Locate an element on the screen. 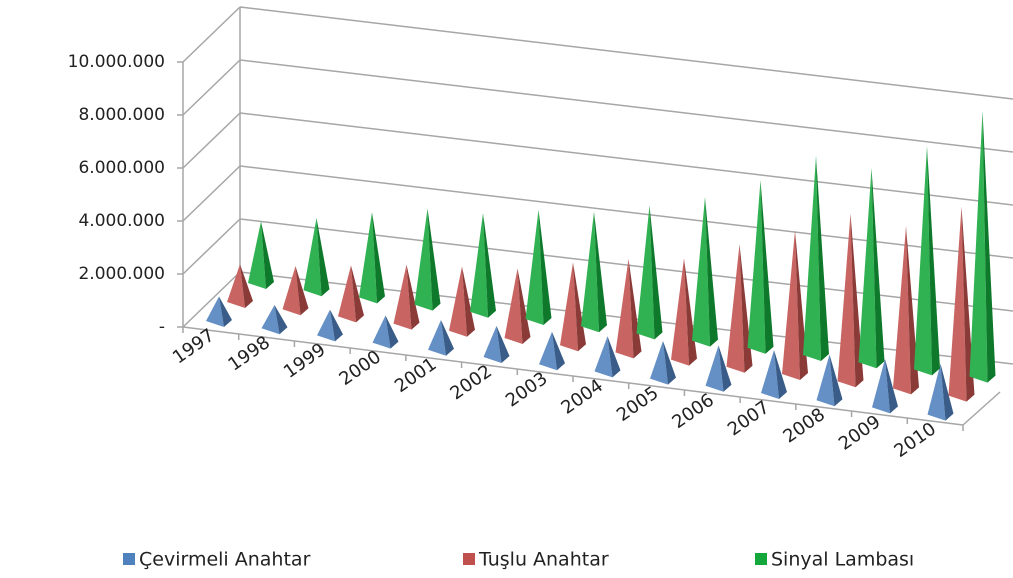 This screenshot has width=1013, height=578. x-tick-label: 2005 is located at coordinates (638, 403).